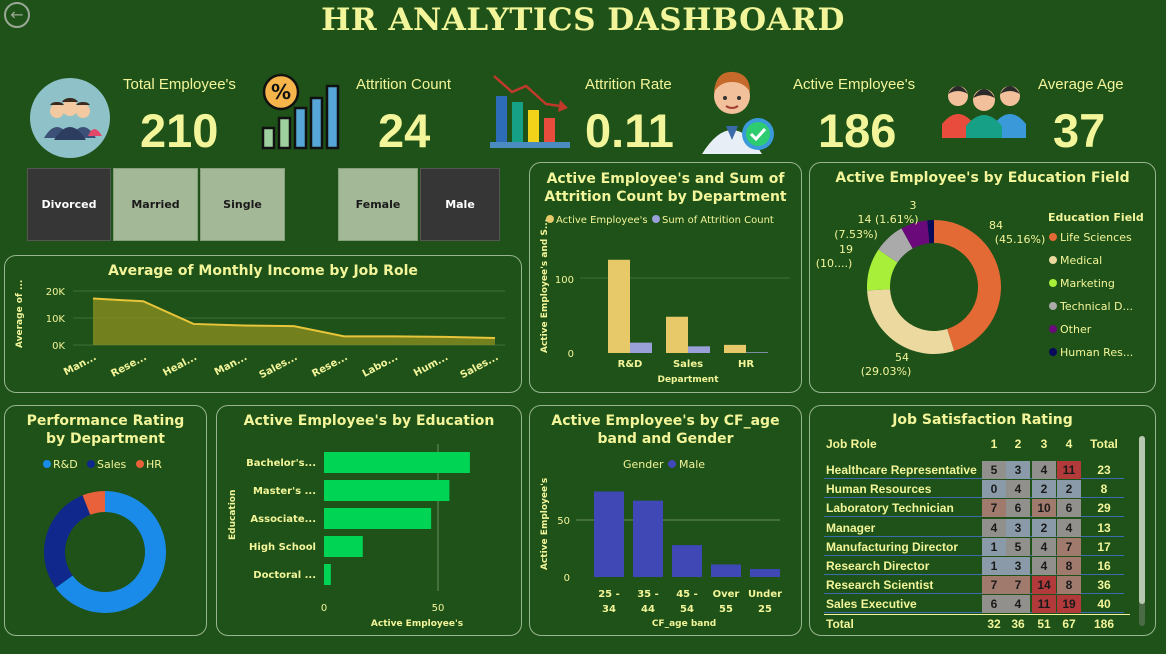 Image resolution: width=1166 pixels, height=654 pixels. What do you see at coordinates (300, 112) in the screenshot?
I see `percent-bars-icon: %` at bounding box center [300, 112].